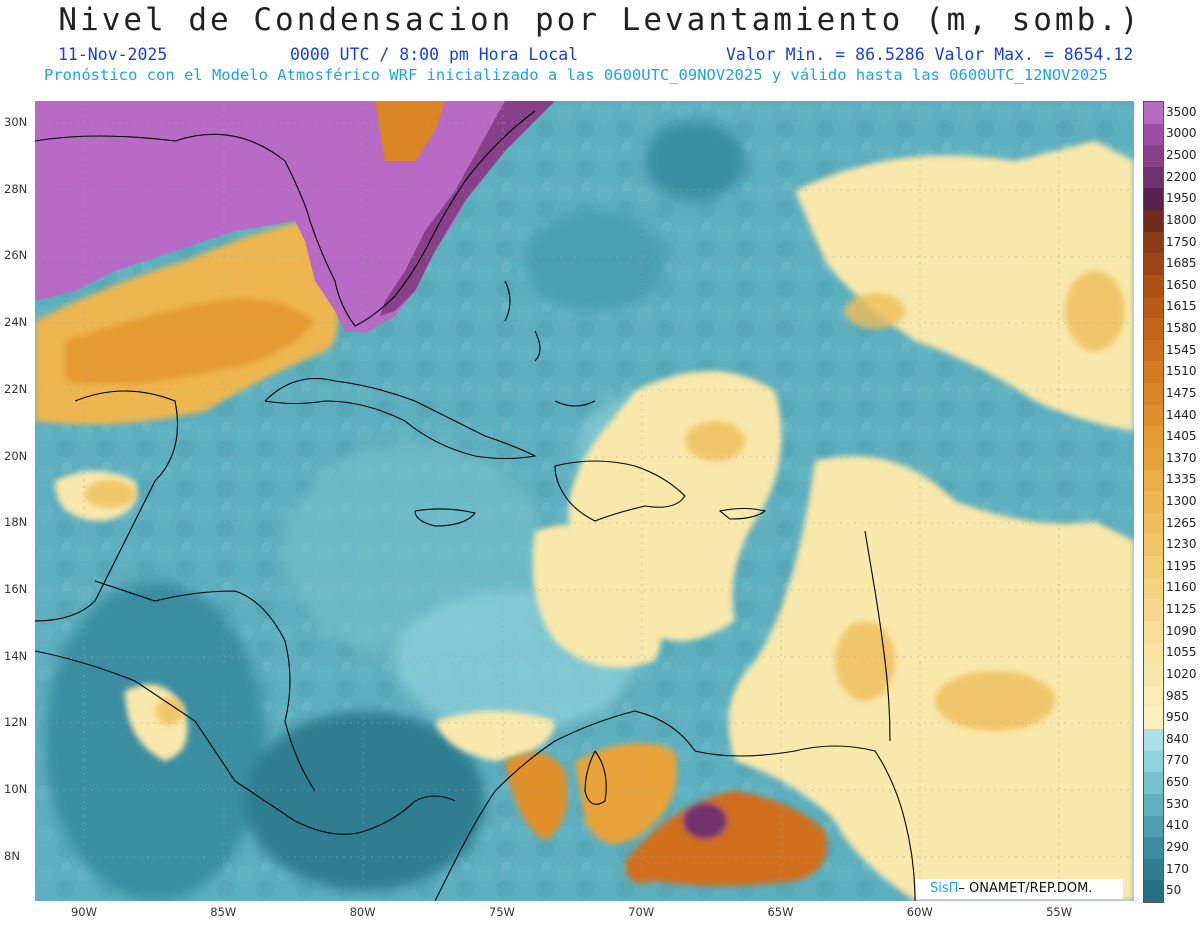  I want to click on colorbar-label: 50, so click(1174, 890).